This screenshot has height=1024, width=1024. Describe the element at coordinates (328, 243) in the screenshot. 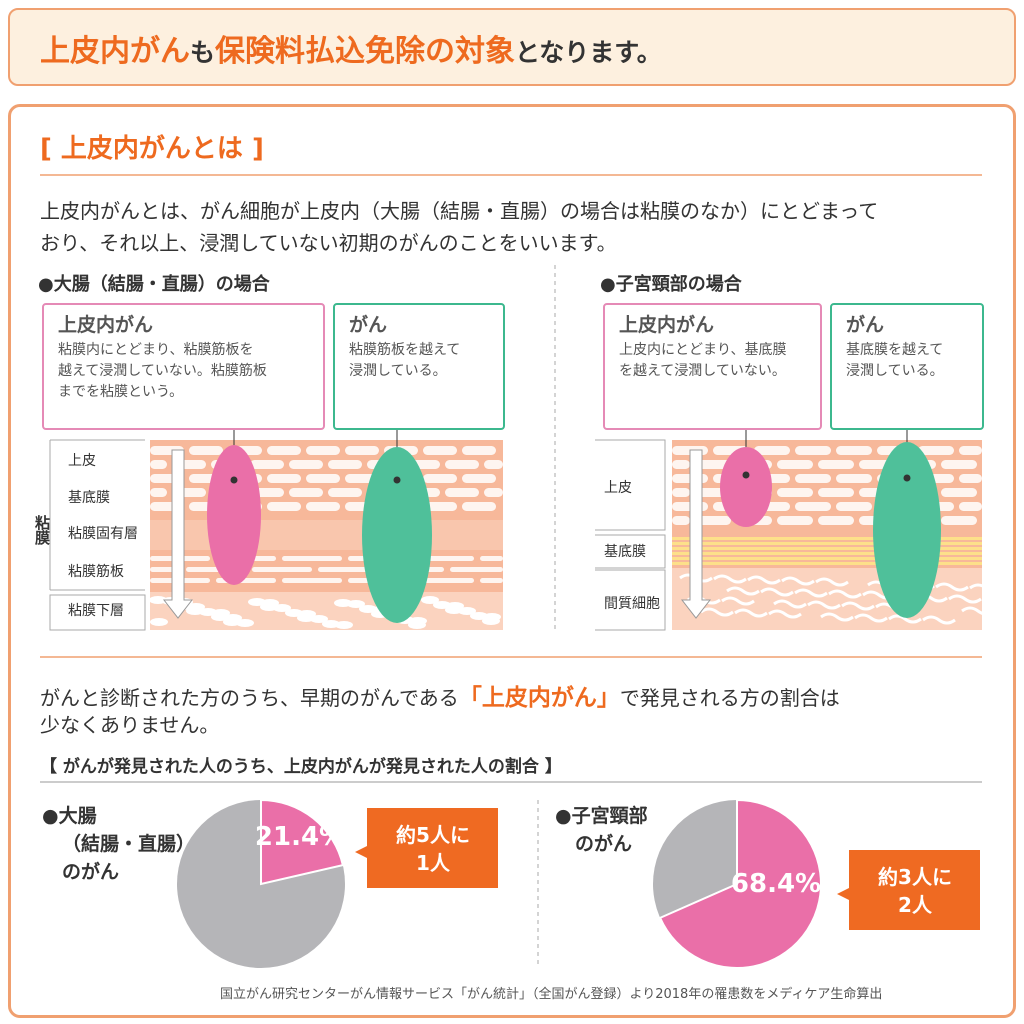

I see `paragraph-line: おり、それ以上、浸潤していない初期のがんのことをいいます。` at that location.